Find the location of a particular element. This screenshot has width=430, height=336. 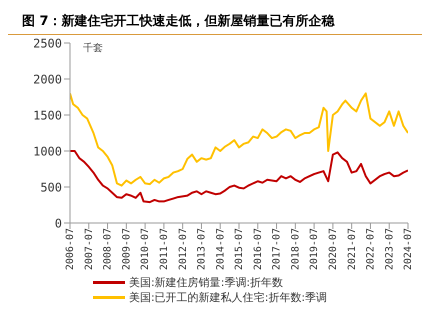

x-tick-label: 2008-07 is located at coordinates (108, 249).